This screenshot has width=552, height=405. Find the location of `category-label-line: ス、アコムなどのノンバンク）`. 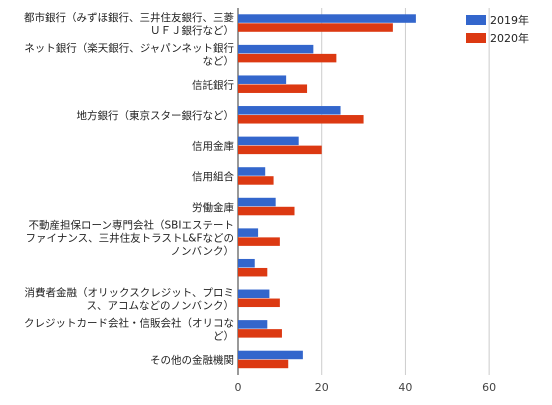

category-label-line: ス、アコムなどのノンバンク） is located at coordinates (160, 306).